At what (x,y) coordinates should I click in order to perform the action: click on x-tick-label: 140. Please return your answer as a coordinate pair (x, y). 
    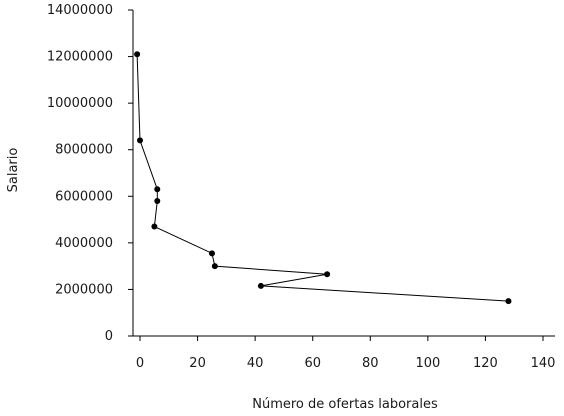
    Looking at the image, I should click on (543, 363).